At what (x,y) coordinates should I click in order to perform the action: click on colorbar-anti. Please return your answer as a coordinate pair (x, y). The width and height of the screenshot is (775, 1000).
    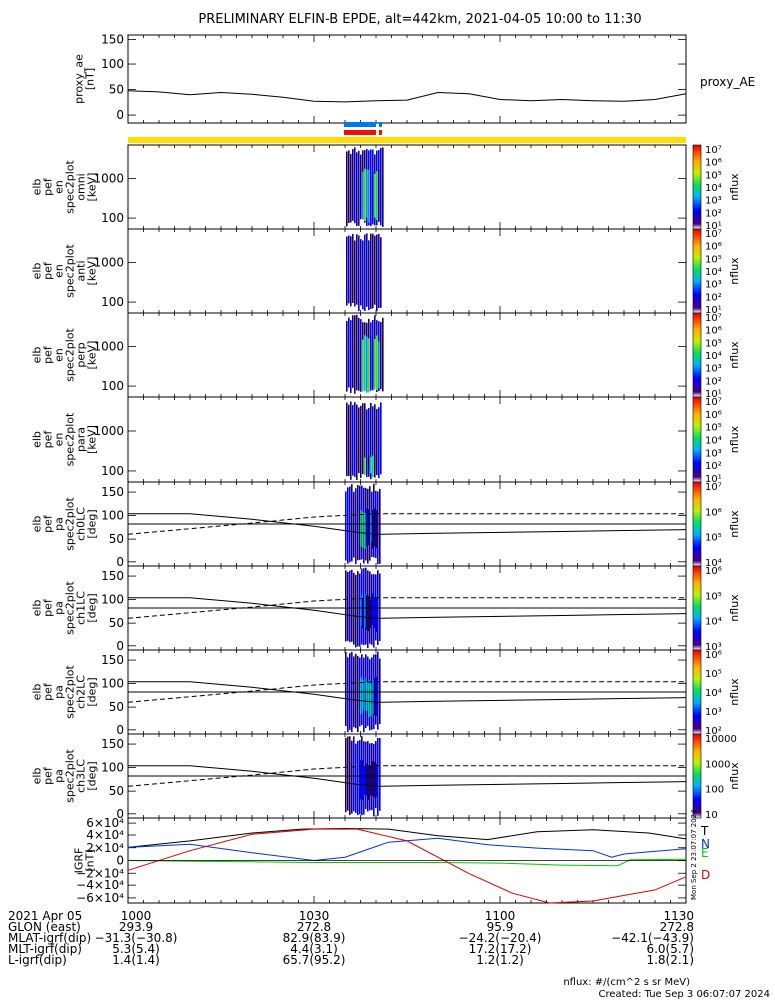
    Looking at the image, I should click on (697, 271).